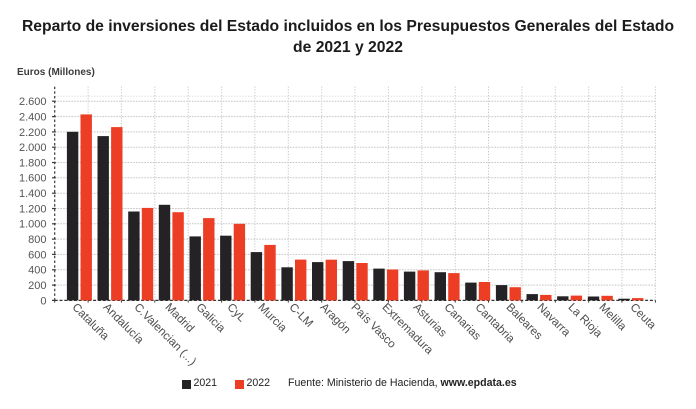 The width and height of the screenshot is (696, 409). Describe the element at coordinates (33, 225) in the screenshot. I see `svg-text: 1.000` at that location.